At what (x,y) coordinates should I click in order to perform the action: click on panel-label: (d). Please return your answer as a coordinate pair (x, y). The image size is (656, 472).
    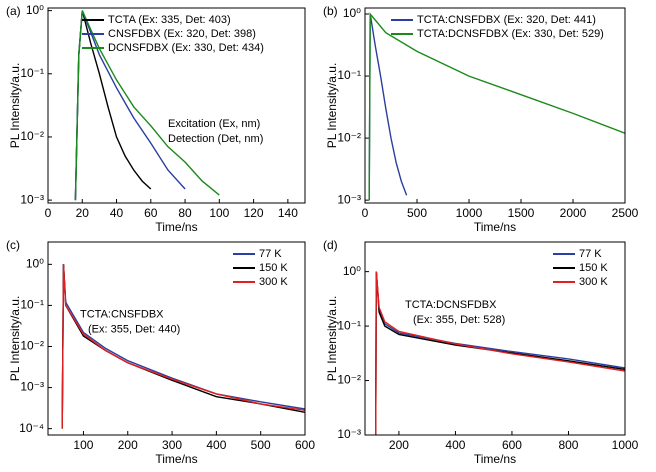
    Looking at the image, I should click on (330, 245).